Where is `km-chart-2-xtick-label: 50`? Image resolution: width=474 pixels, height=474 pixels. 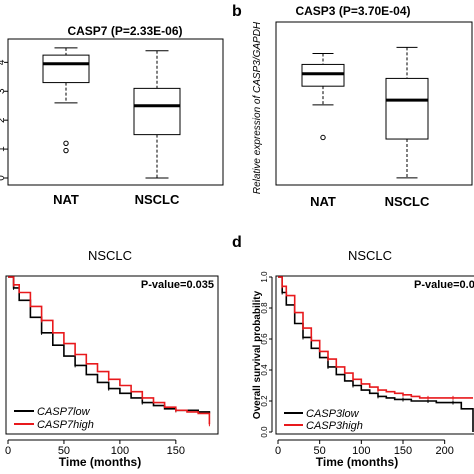 km-chart-2-xtick-label: 50 is located at coordinates (320, 451).